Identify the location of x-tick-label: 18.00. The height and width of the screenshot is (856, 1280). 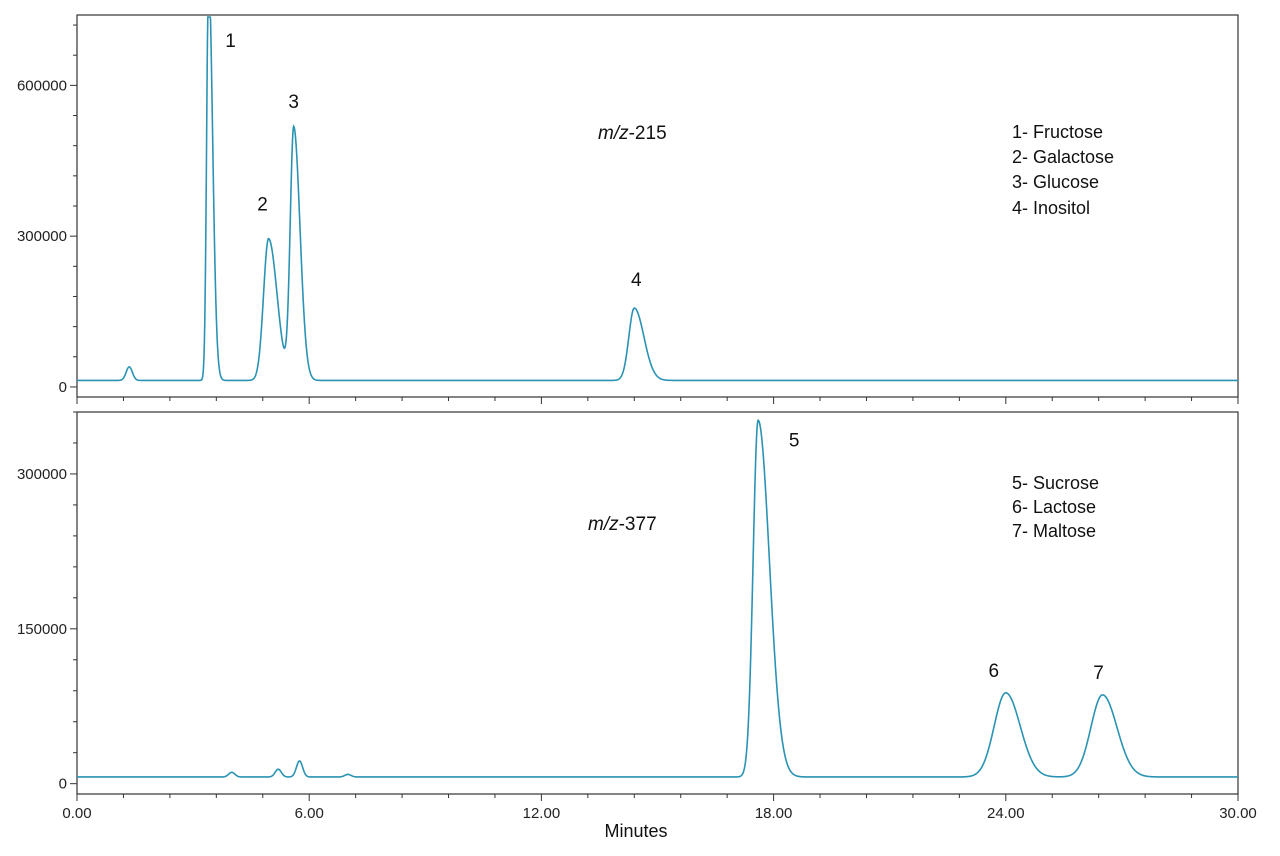
(774, 813).